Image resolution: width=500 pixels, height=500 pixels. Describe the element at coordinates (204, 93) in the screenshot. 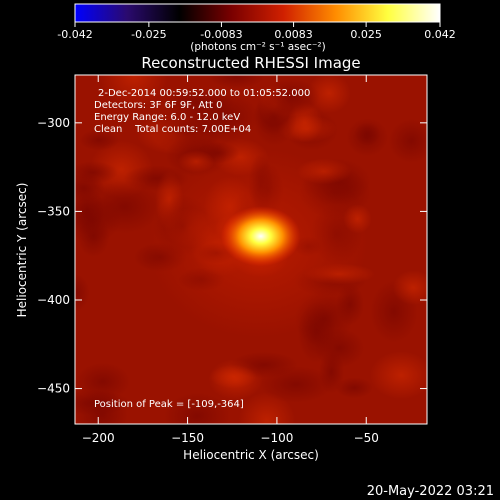

I see `annotation-time-range: 2-Dec-2014 00:59:52.000 to 01:05:52.000` at that location.